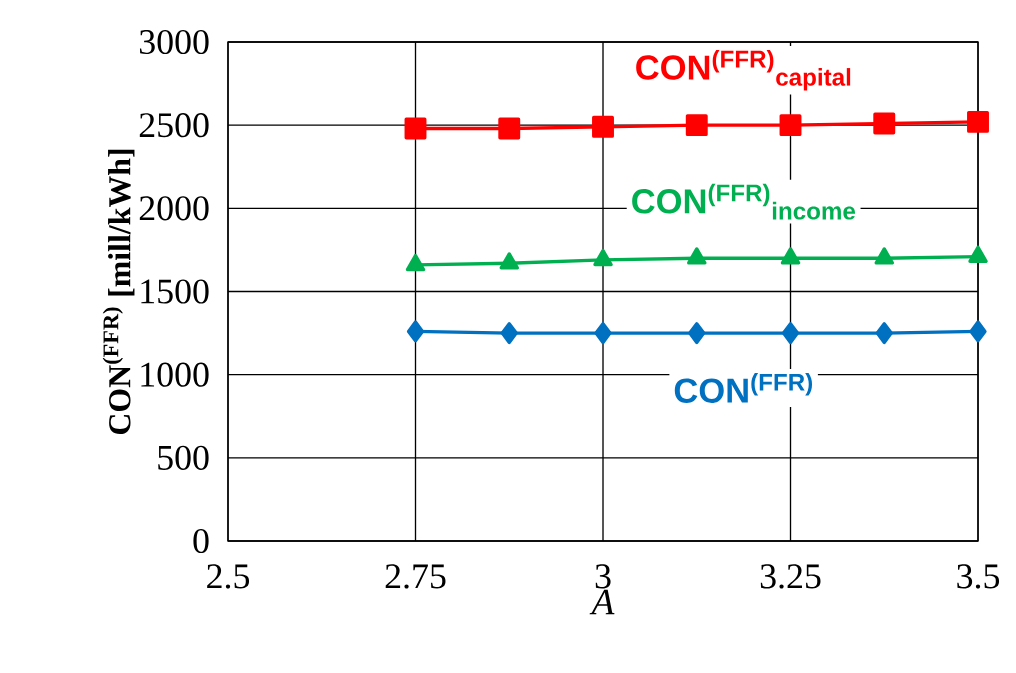 This screenshot has height=673, width=1016. What do you see at coordinates (183, 457) in the screenshot?
I see `y-tick-label: 500` at bounding box center [183, 457].